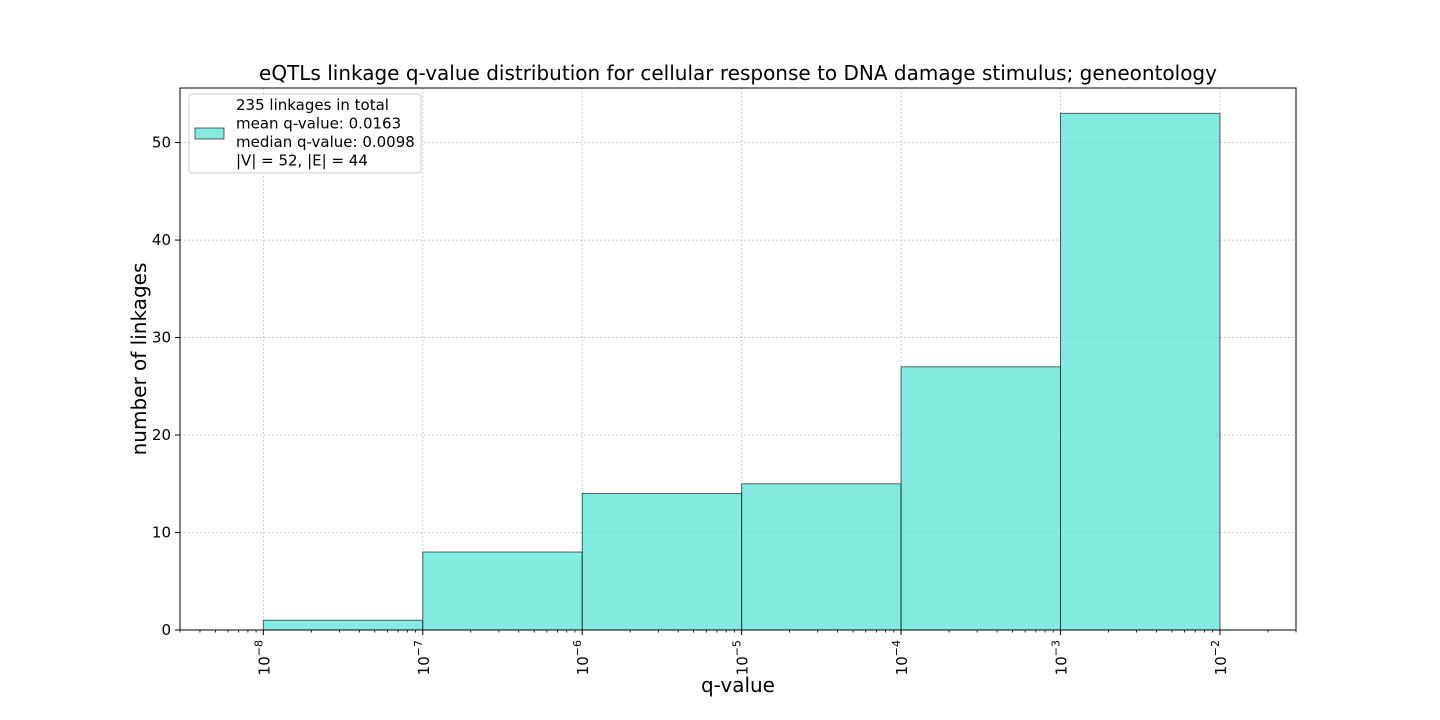 This screenshot has height=720, width=1440. Describe the element at coordinates (1219, 657) in the screenshot. I see `x-tick-label: 10−2` at that location.